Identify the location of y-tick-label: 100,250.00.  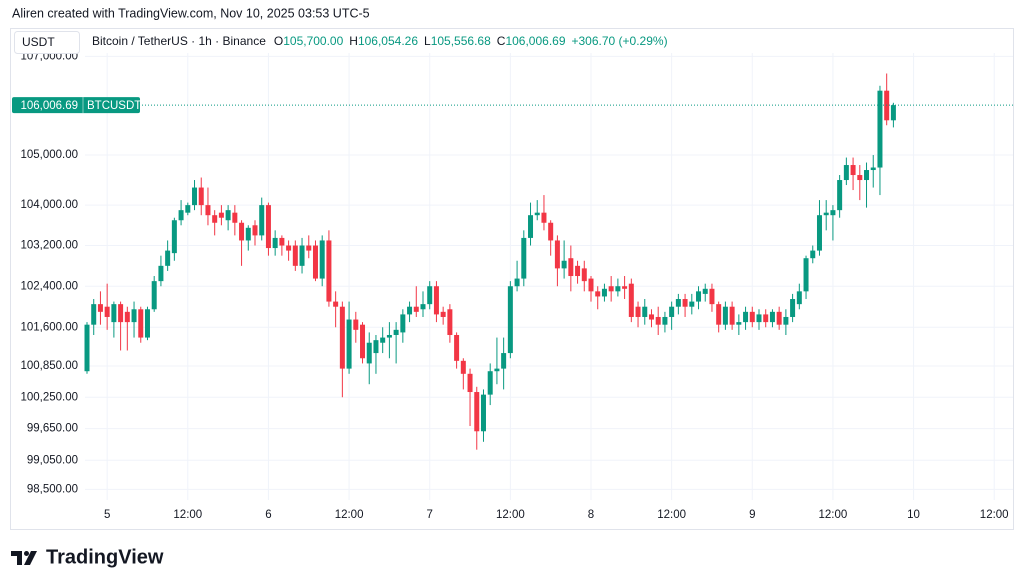
(49, 397).